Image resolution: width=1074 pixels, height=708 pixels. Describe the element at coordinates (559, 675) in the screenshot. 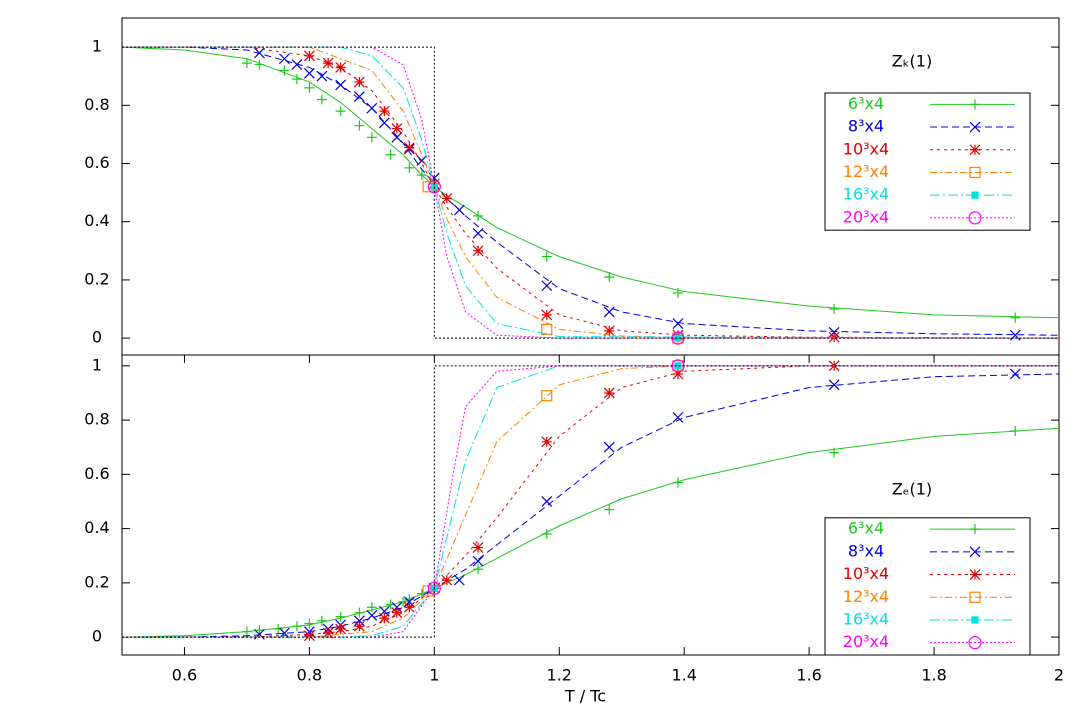

I see `x-tick-label: 1.2` at that location.